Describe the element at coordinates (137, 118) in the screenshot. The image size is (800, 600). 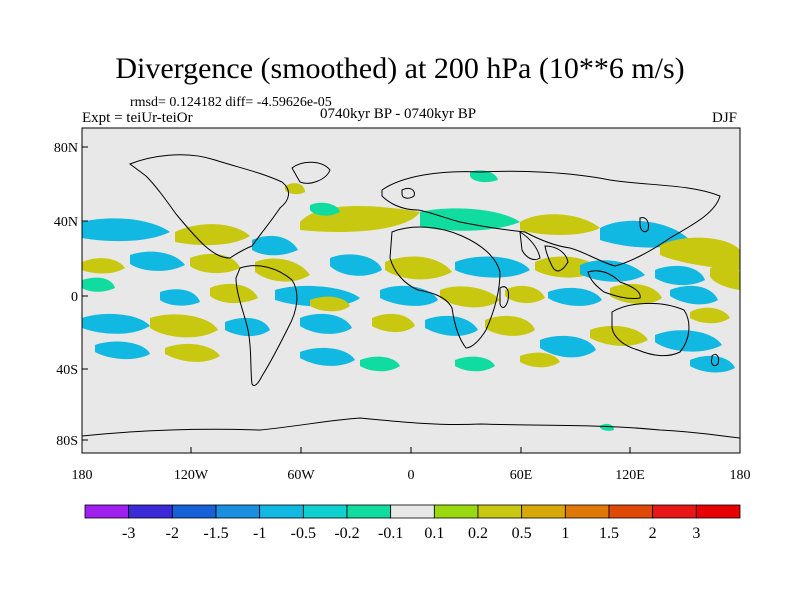
I see `experiment-label: Expt = teiUr-teiOr` at that location.